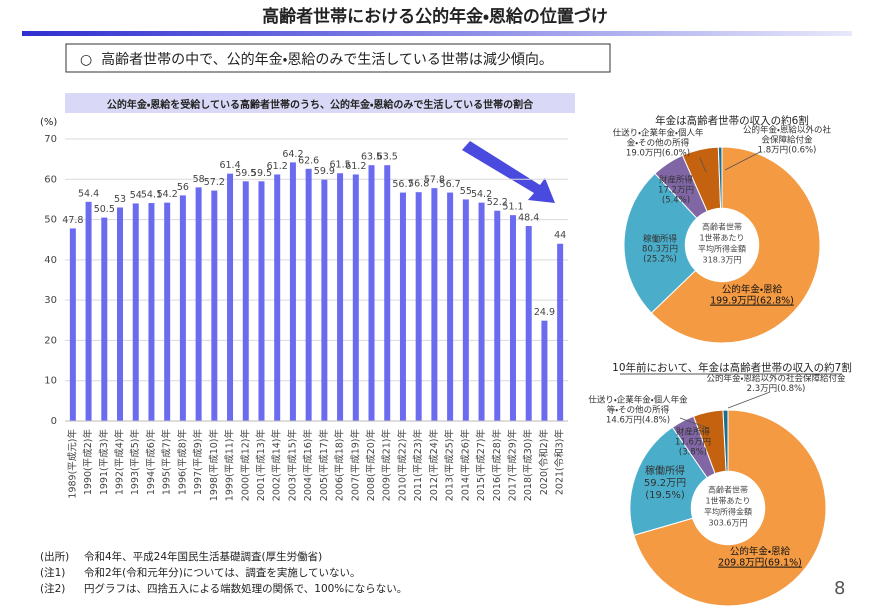 The height and width of the screenshot is (610, 870). Describe the element at coordinates (435, 17) in the screenshot. I see `slide-title: 高齢者世帯における公的年金・恩給の位置づけ` at that location.